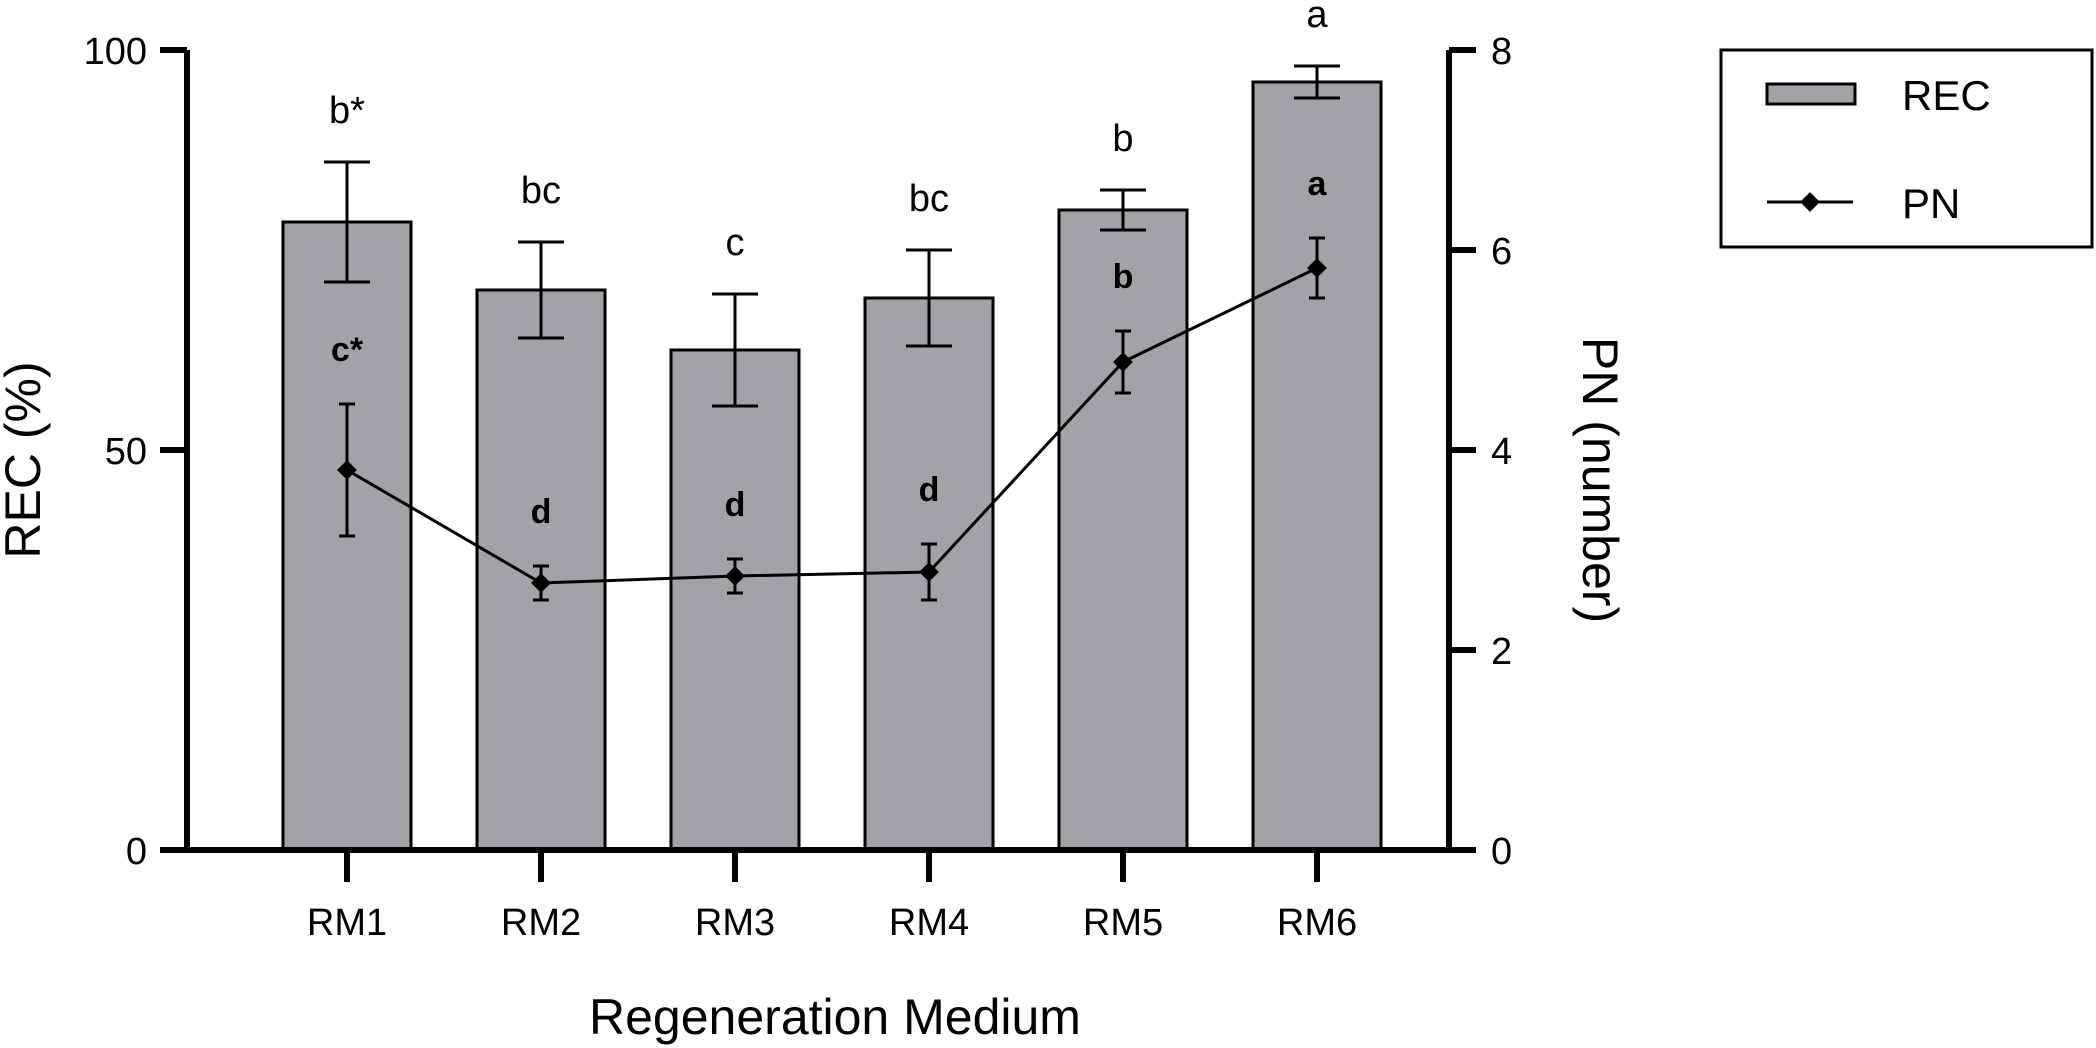 The image size is (2096, 1048). What do you see at coordinates (735, 505) in the screenshot?
I see `pn-sig-label-3: d` at bounding box center [735, 505].